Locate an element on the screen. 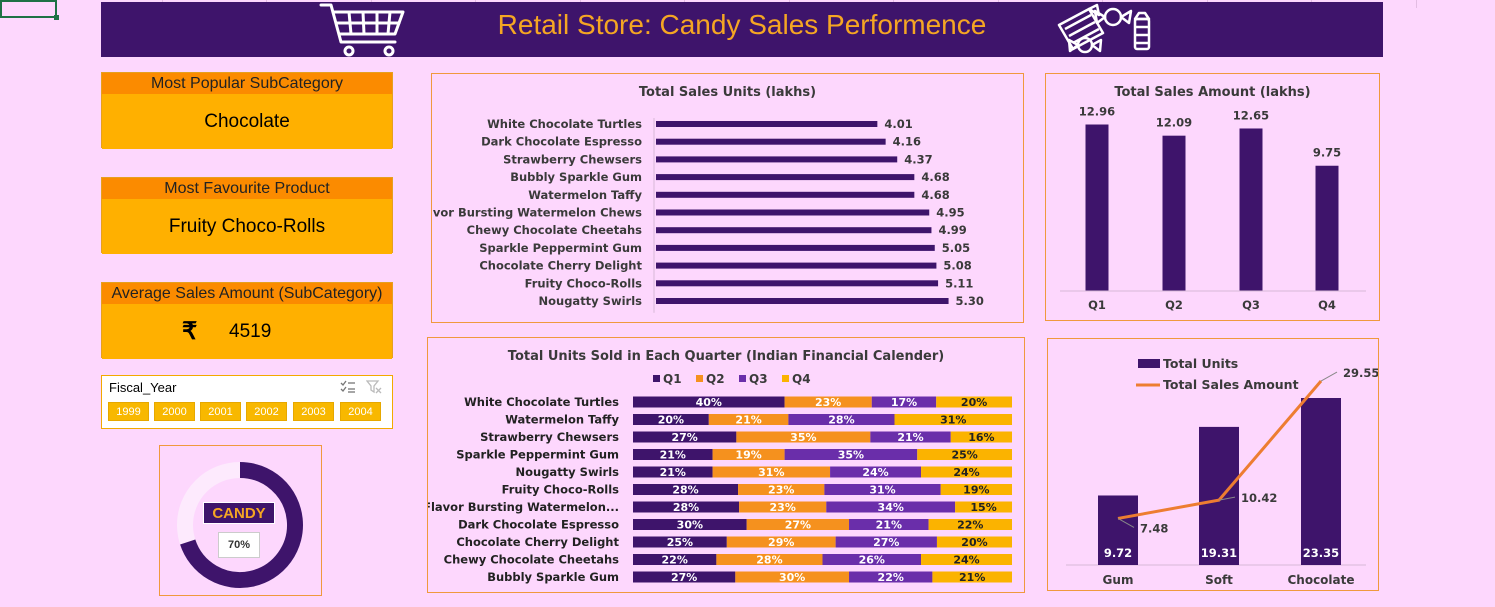  slicer-item-2001: 2001 is located at coordinates (220, 411).